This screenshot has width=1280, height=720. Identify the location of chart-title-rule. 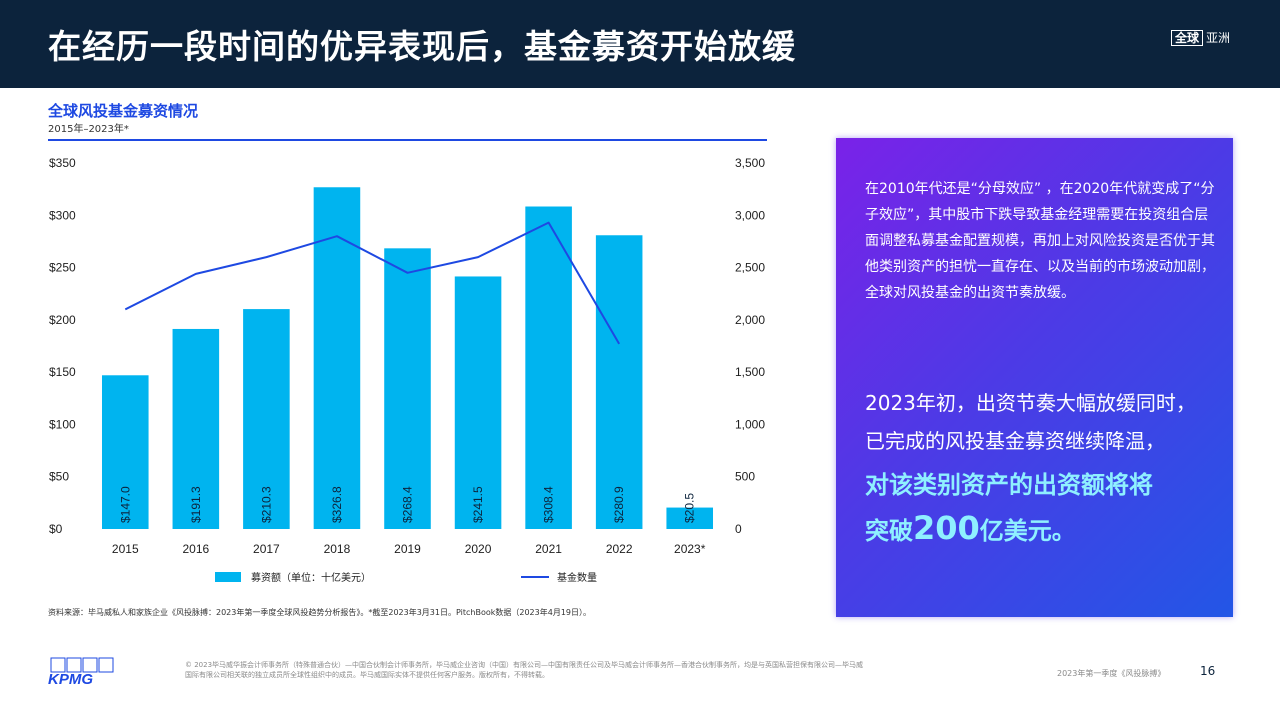
(407, 140).